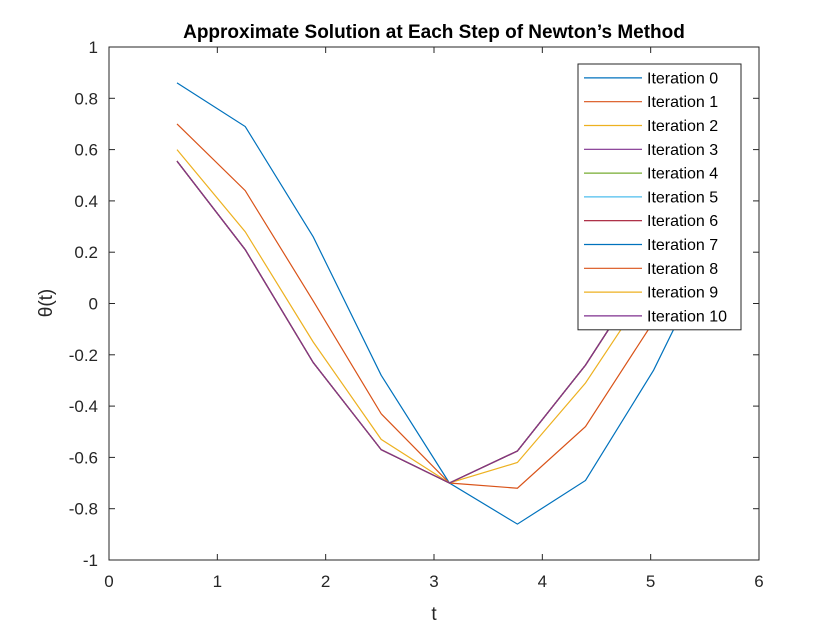 The image size is (840, 630). What do you see at coordinates (86, 201) in the screenshot?
I see `y-tick-label: 0.4` at bounding box center [86, 201].